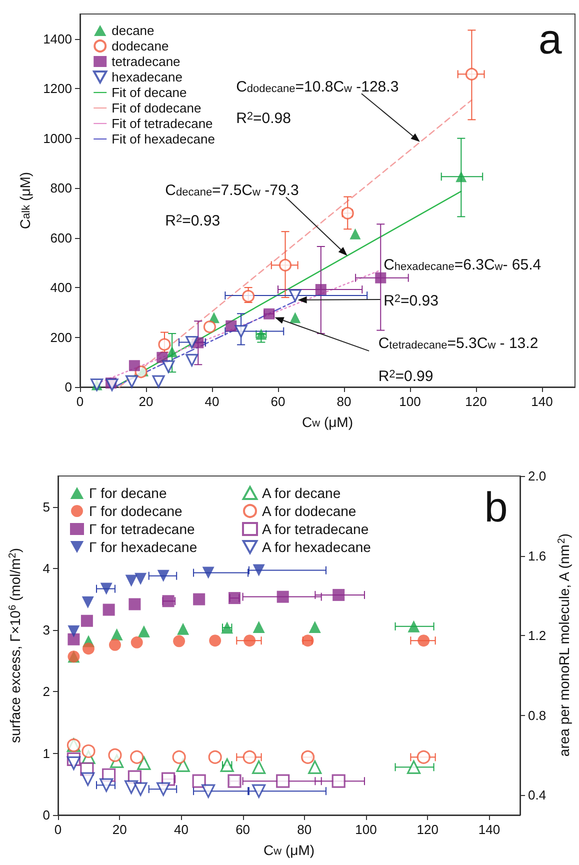  What do you see at coordinates (61, 188) in the screenshot?
I see `y-tick-label: 800` at bounding box center [61, 188].